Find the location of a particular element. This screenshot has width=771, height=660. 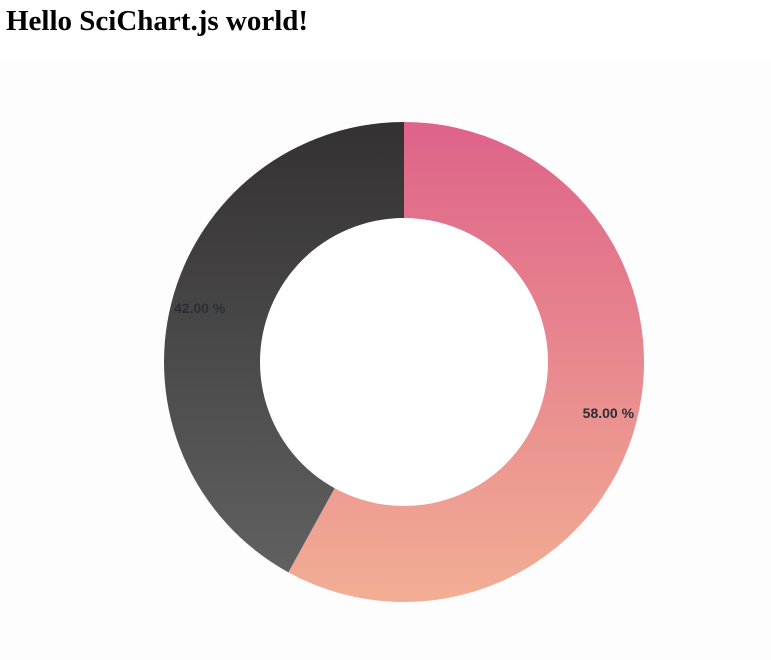

labels-layer: 58.00 % 42.00 % is located at coordinates (404, 360).